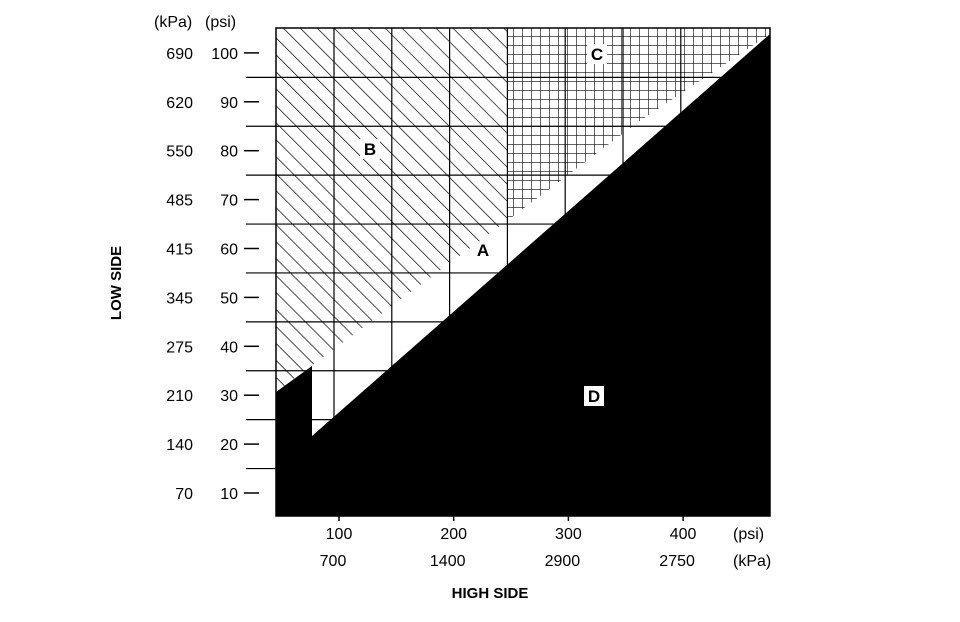 The image size is (960, 622). Describe the element at coordinates (229, 396) in the screenshot. I see `y-tick-label-psi: 30` at that location.